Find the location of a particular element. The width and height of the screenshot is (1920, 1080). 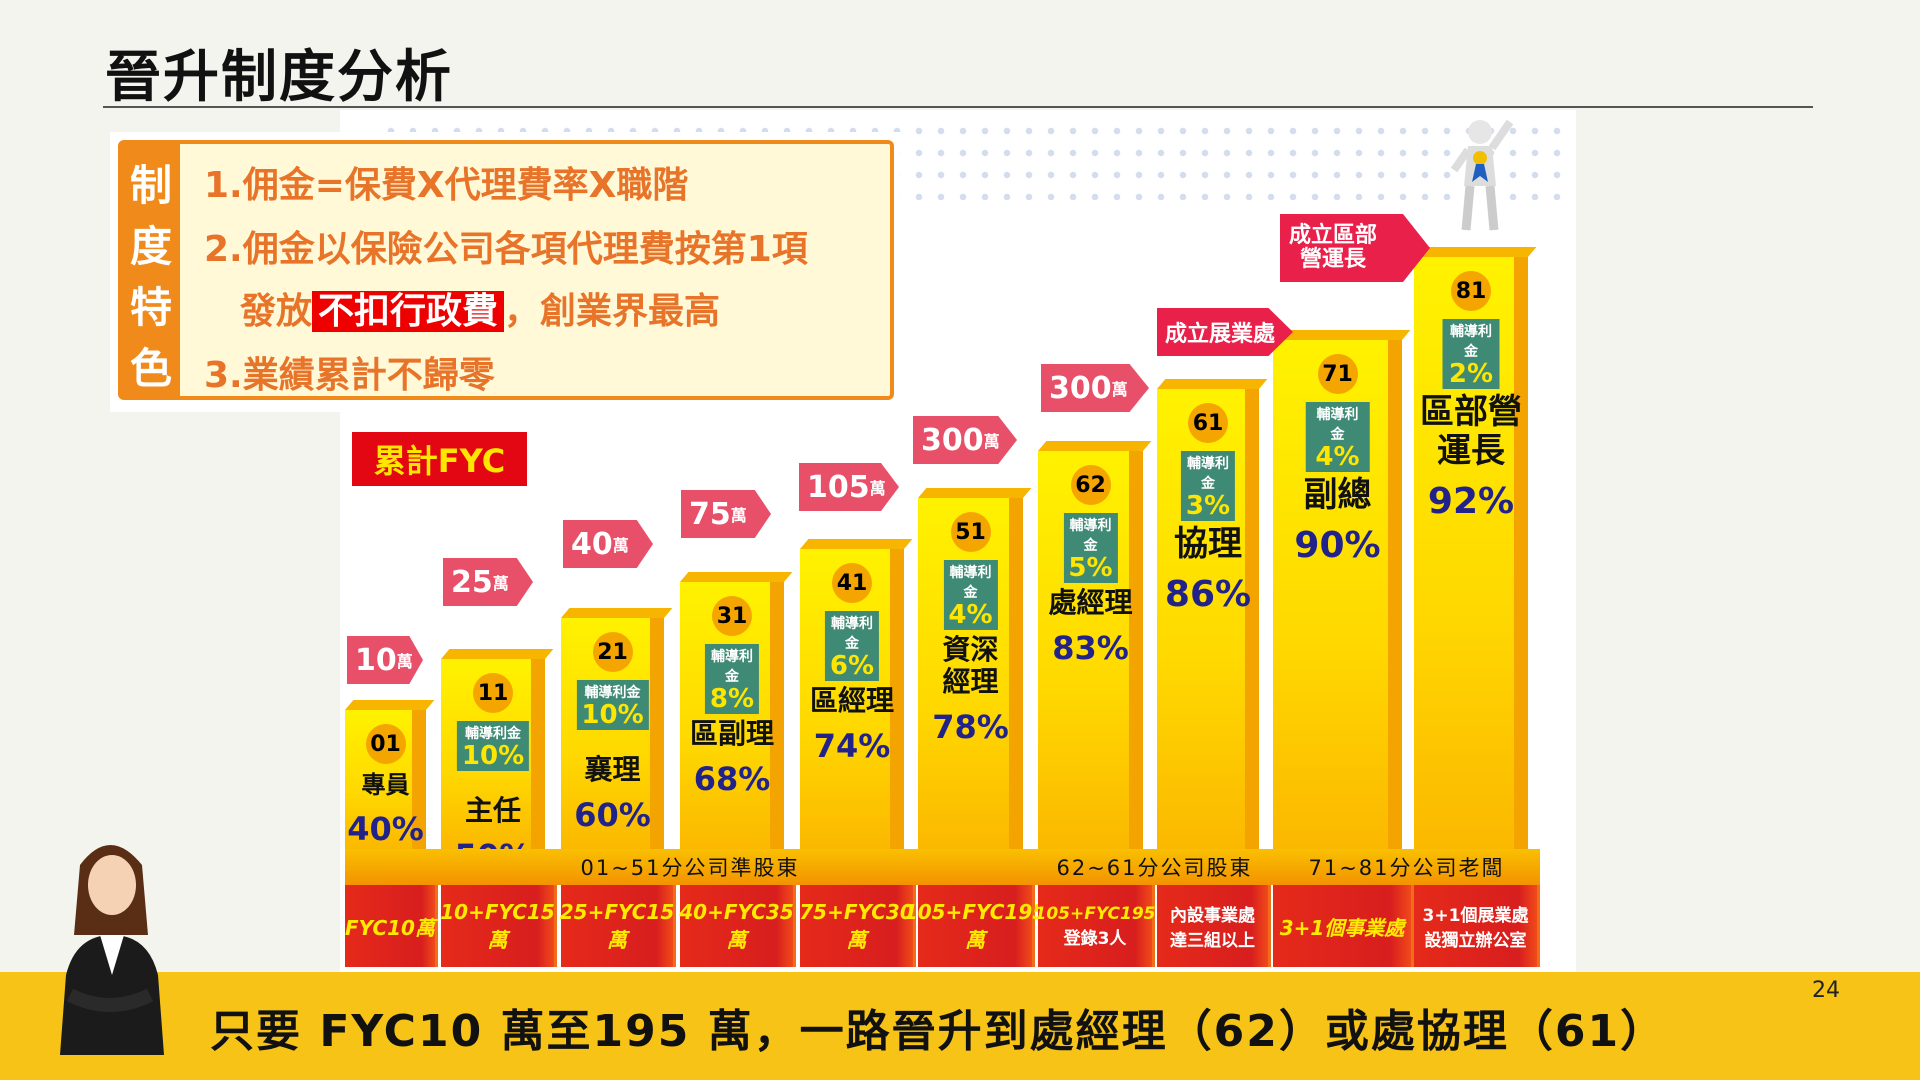

rank-column-content: 51 輔導利金 4% 資深經理 78% is located at coordinates (970, 673).